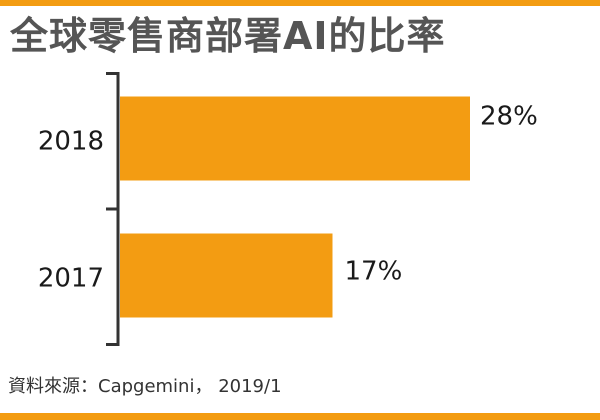  Describe the element at coordinates (228, 36) in the screenshot. I see `chart-title: 全球零售商部署AI的比率` at that location.